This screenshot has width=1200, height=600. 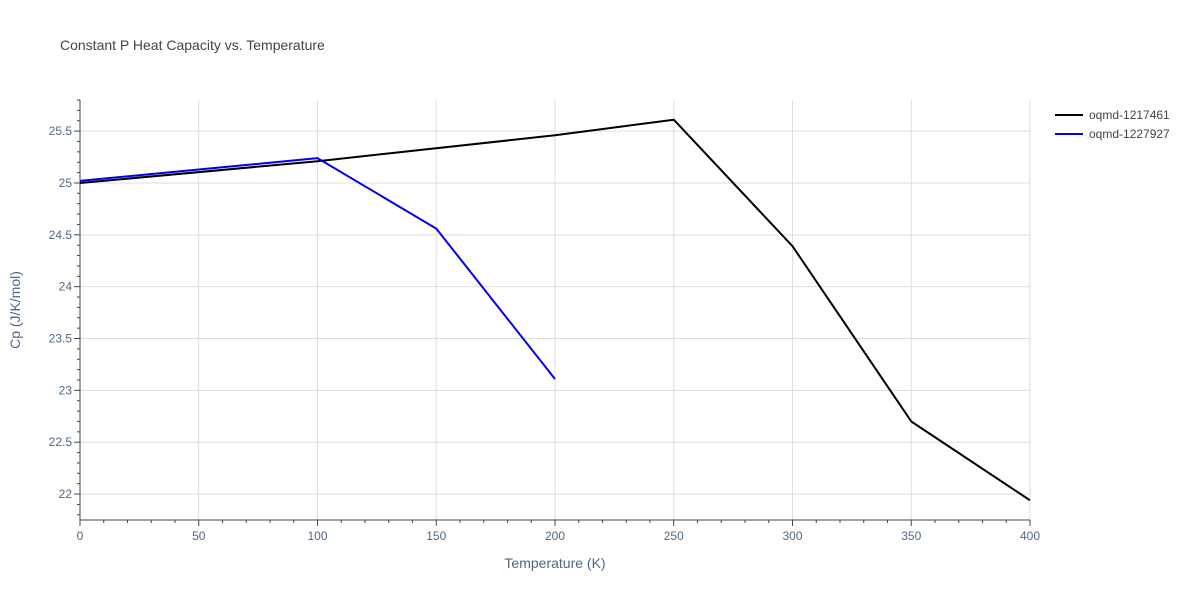 I want to click on x-tick-label: 200, so click(x=555, y=536).